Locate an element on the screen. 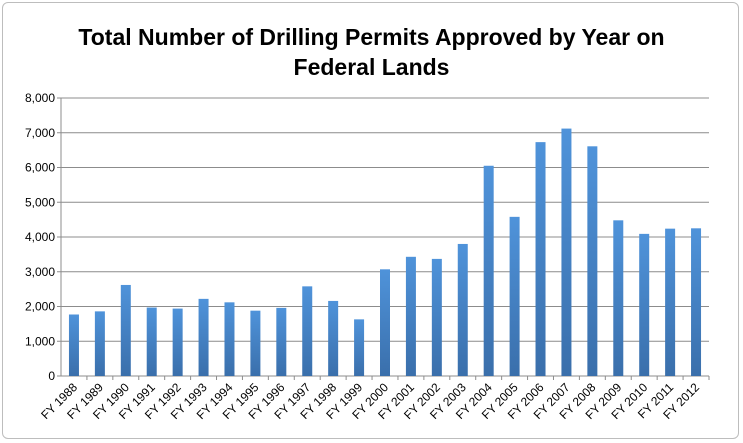 This screenshot has height=443, width=743. bar-fy-2010 is located at coordinates (644, 304).